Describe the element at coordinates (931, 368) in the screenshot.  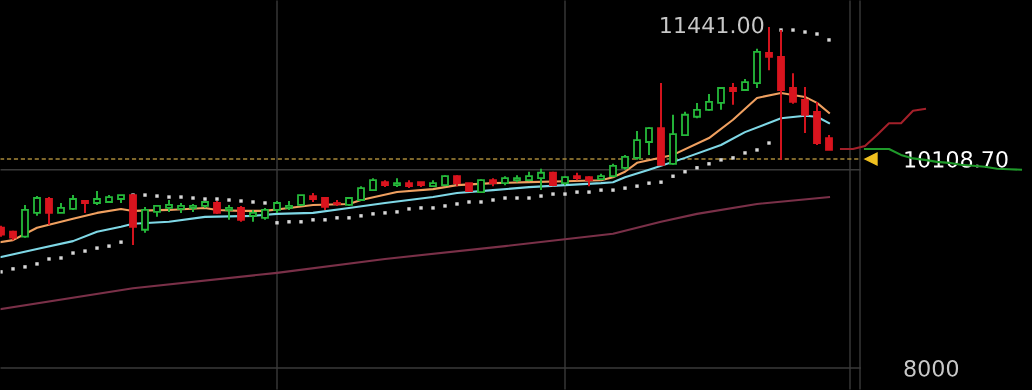
I see `y-tick-label: 8000` at that location.